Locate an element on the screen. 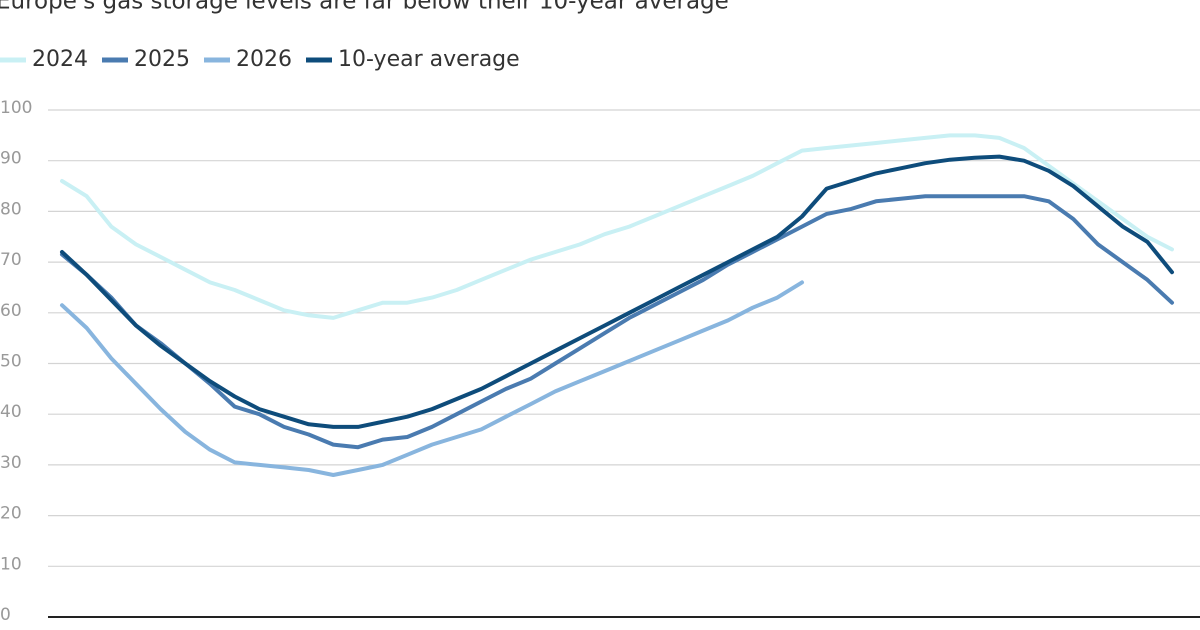  y-tick-label: 10 is located at coordinates (11, 564).